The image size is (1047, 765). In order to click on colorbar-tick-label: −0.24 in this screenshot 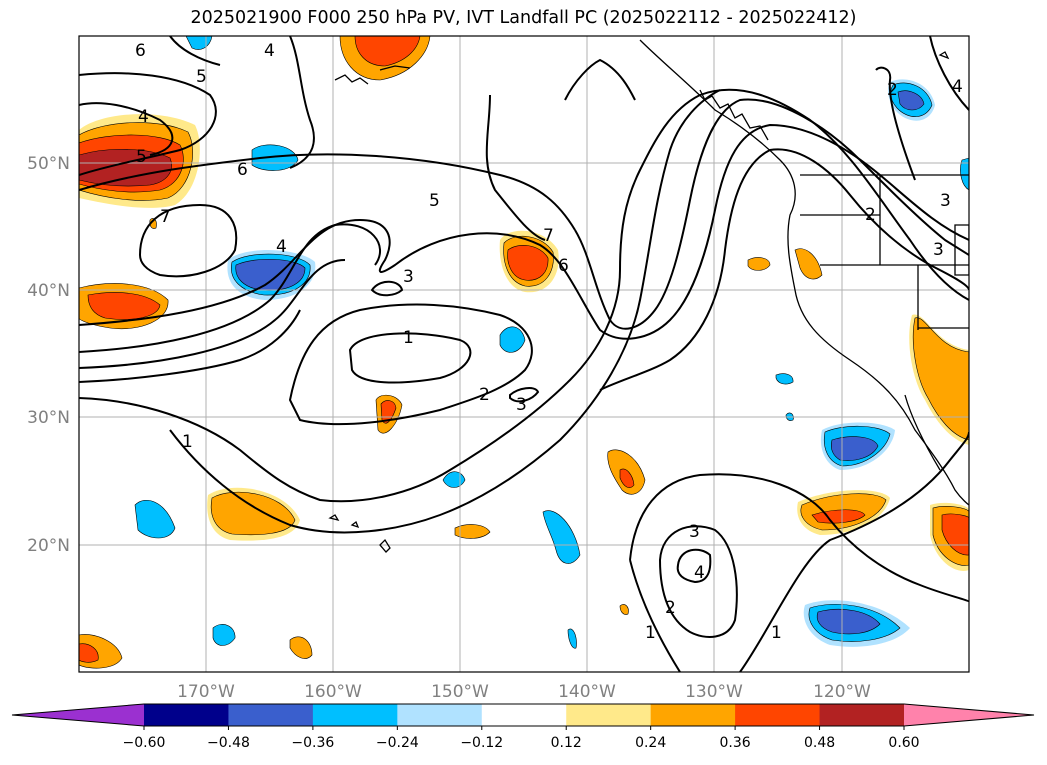, I will do `click(397, 743)`.